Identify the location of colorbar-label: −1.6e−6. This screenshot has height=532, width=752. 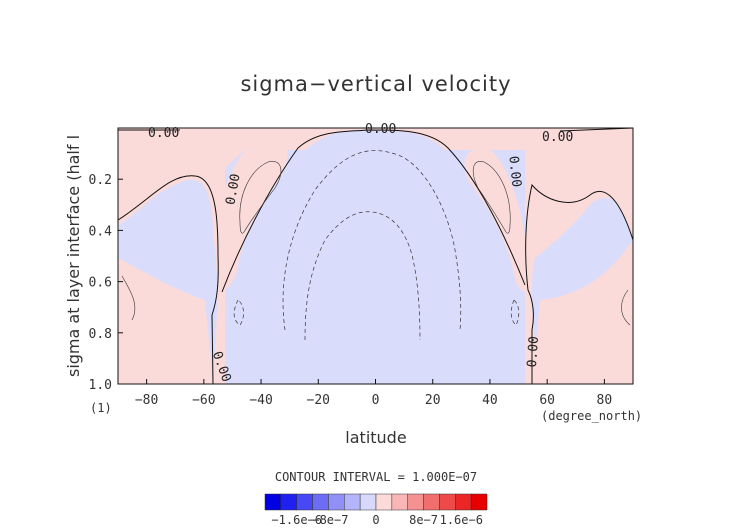
(296, 520).